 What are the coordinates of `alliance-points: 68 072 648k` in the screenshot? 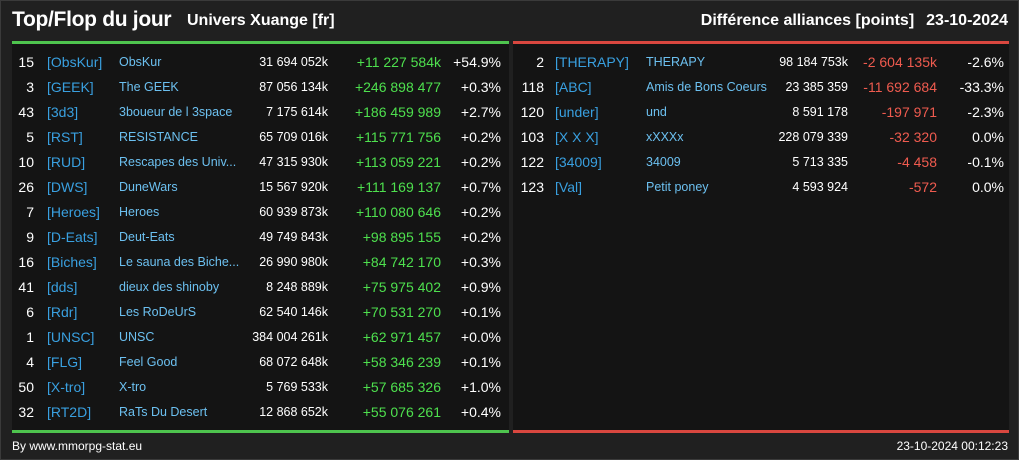 It's located at (293, 362).